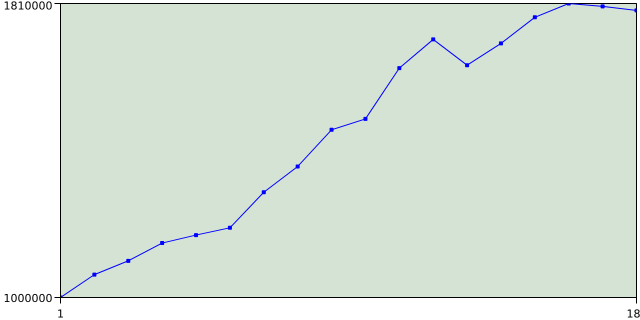  What do you see at coordinates (60, 314) in the screenshot?
I see `x-tick-label: 1` at bounding box center [60, 314].